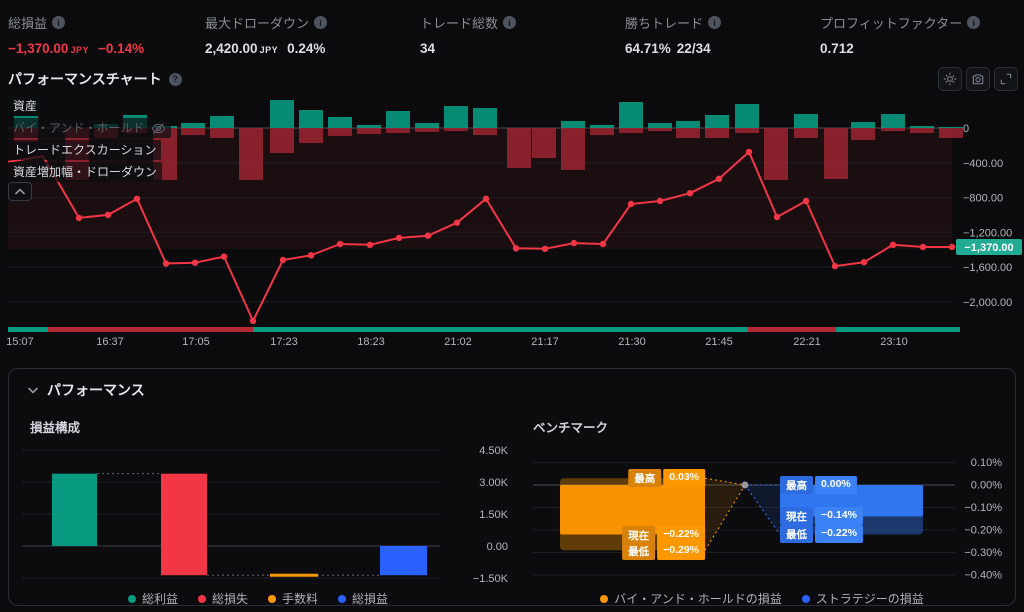 The image size is (1024, 612). Describe the element at coordinates (663, 535) in the screenshot. I see `benchmark-marker: 現在 −0.22%` at that location.